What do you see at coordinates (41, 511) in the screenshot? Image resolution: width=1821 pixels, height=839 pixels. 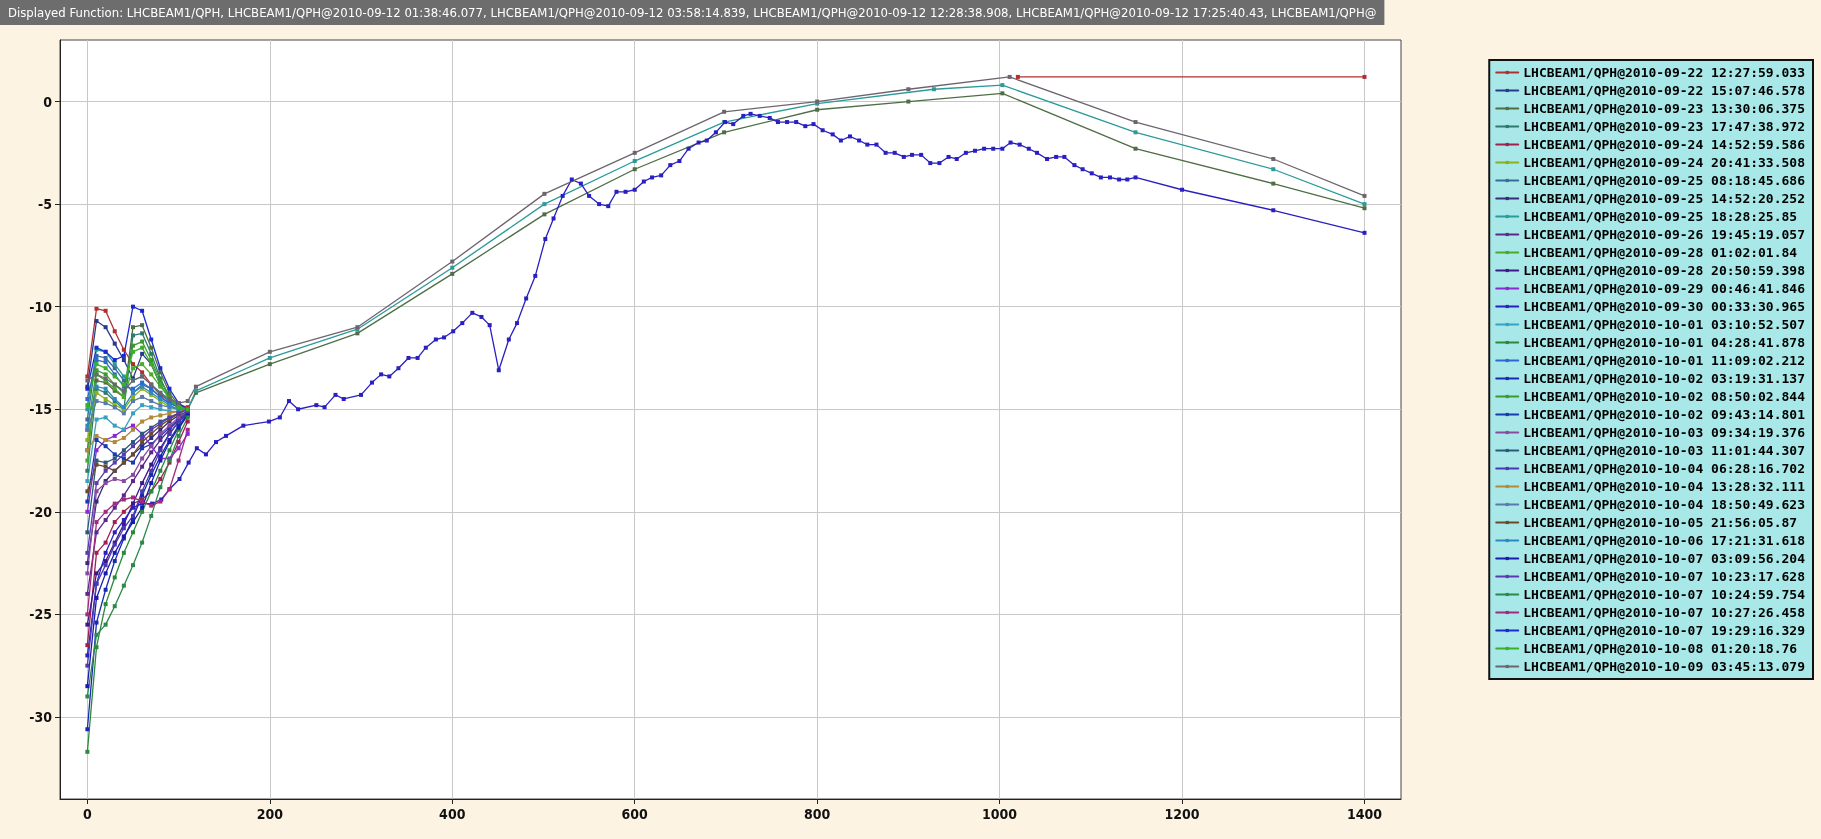 I see `y-tick-label: -20` at bounding box center [41, 511].